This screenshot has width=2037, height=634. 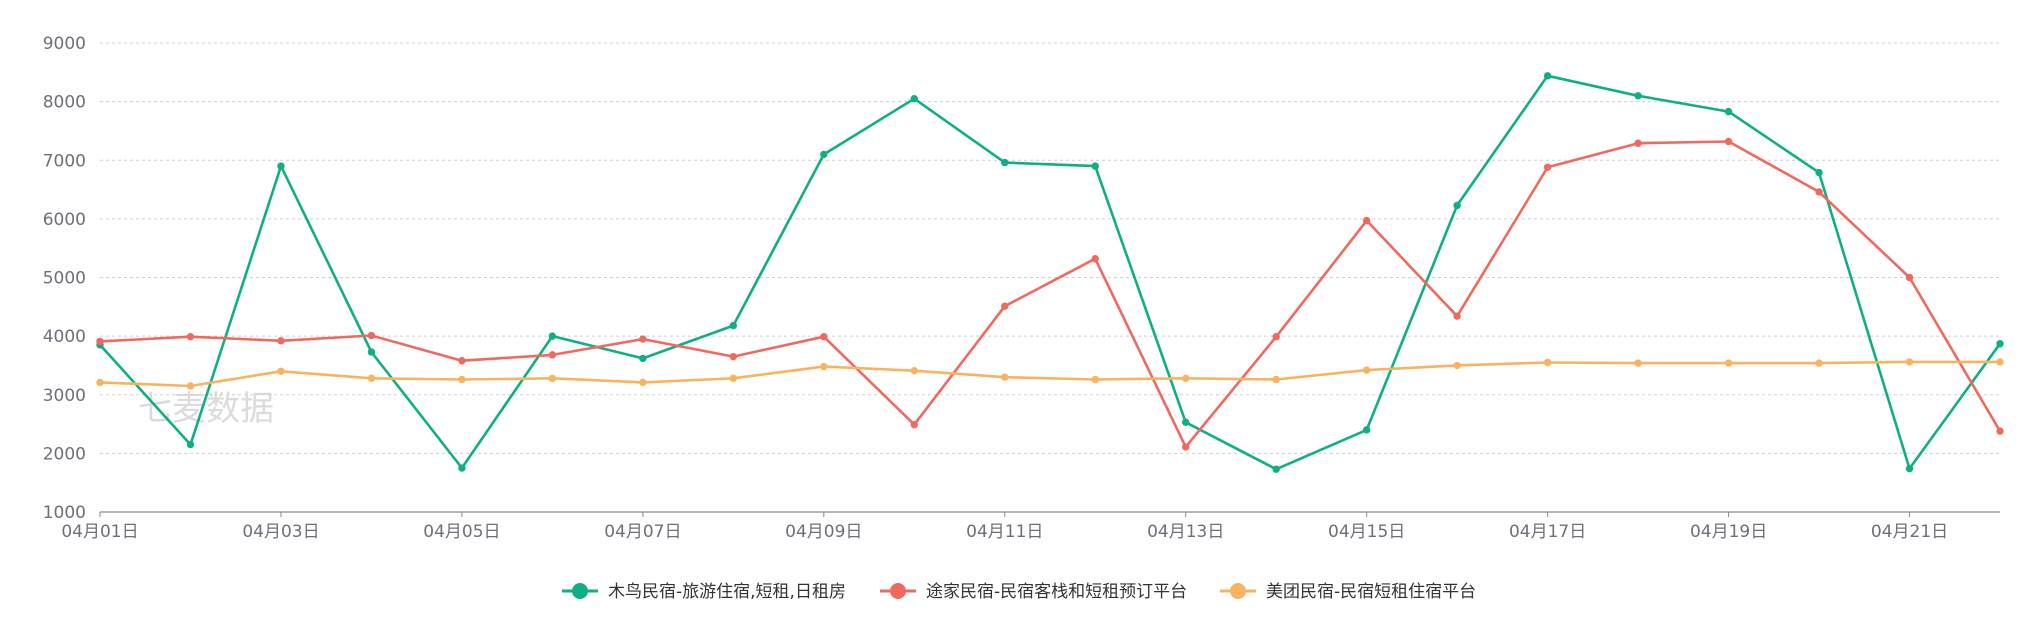 I want to click on legend-label: 木鸟民宿-旅游住宿,短租,日租房, so click(x=727, y=592).